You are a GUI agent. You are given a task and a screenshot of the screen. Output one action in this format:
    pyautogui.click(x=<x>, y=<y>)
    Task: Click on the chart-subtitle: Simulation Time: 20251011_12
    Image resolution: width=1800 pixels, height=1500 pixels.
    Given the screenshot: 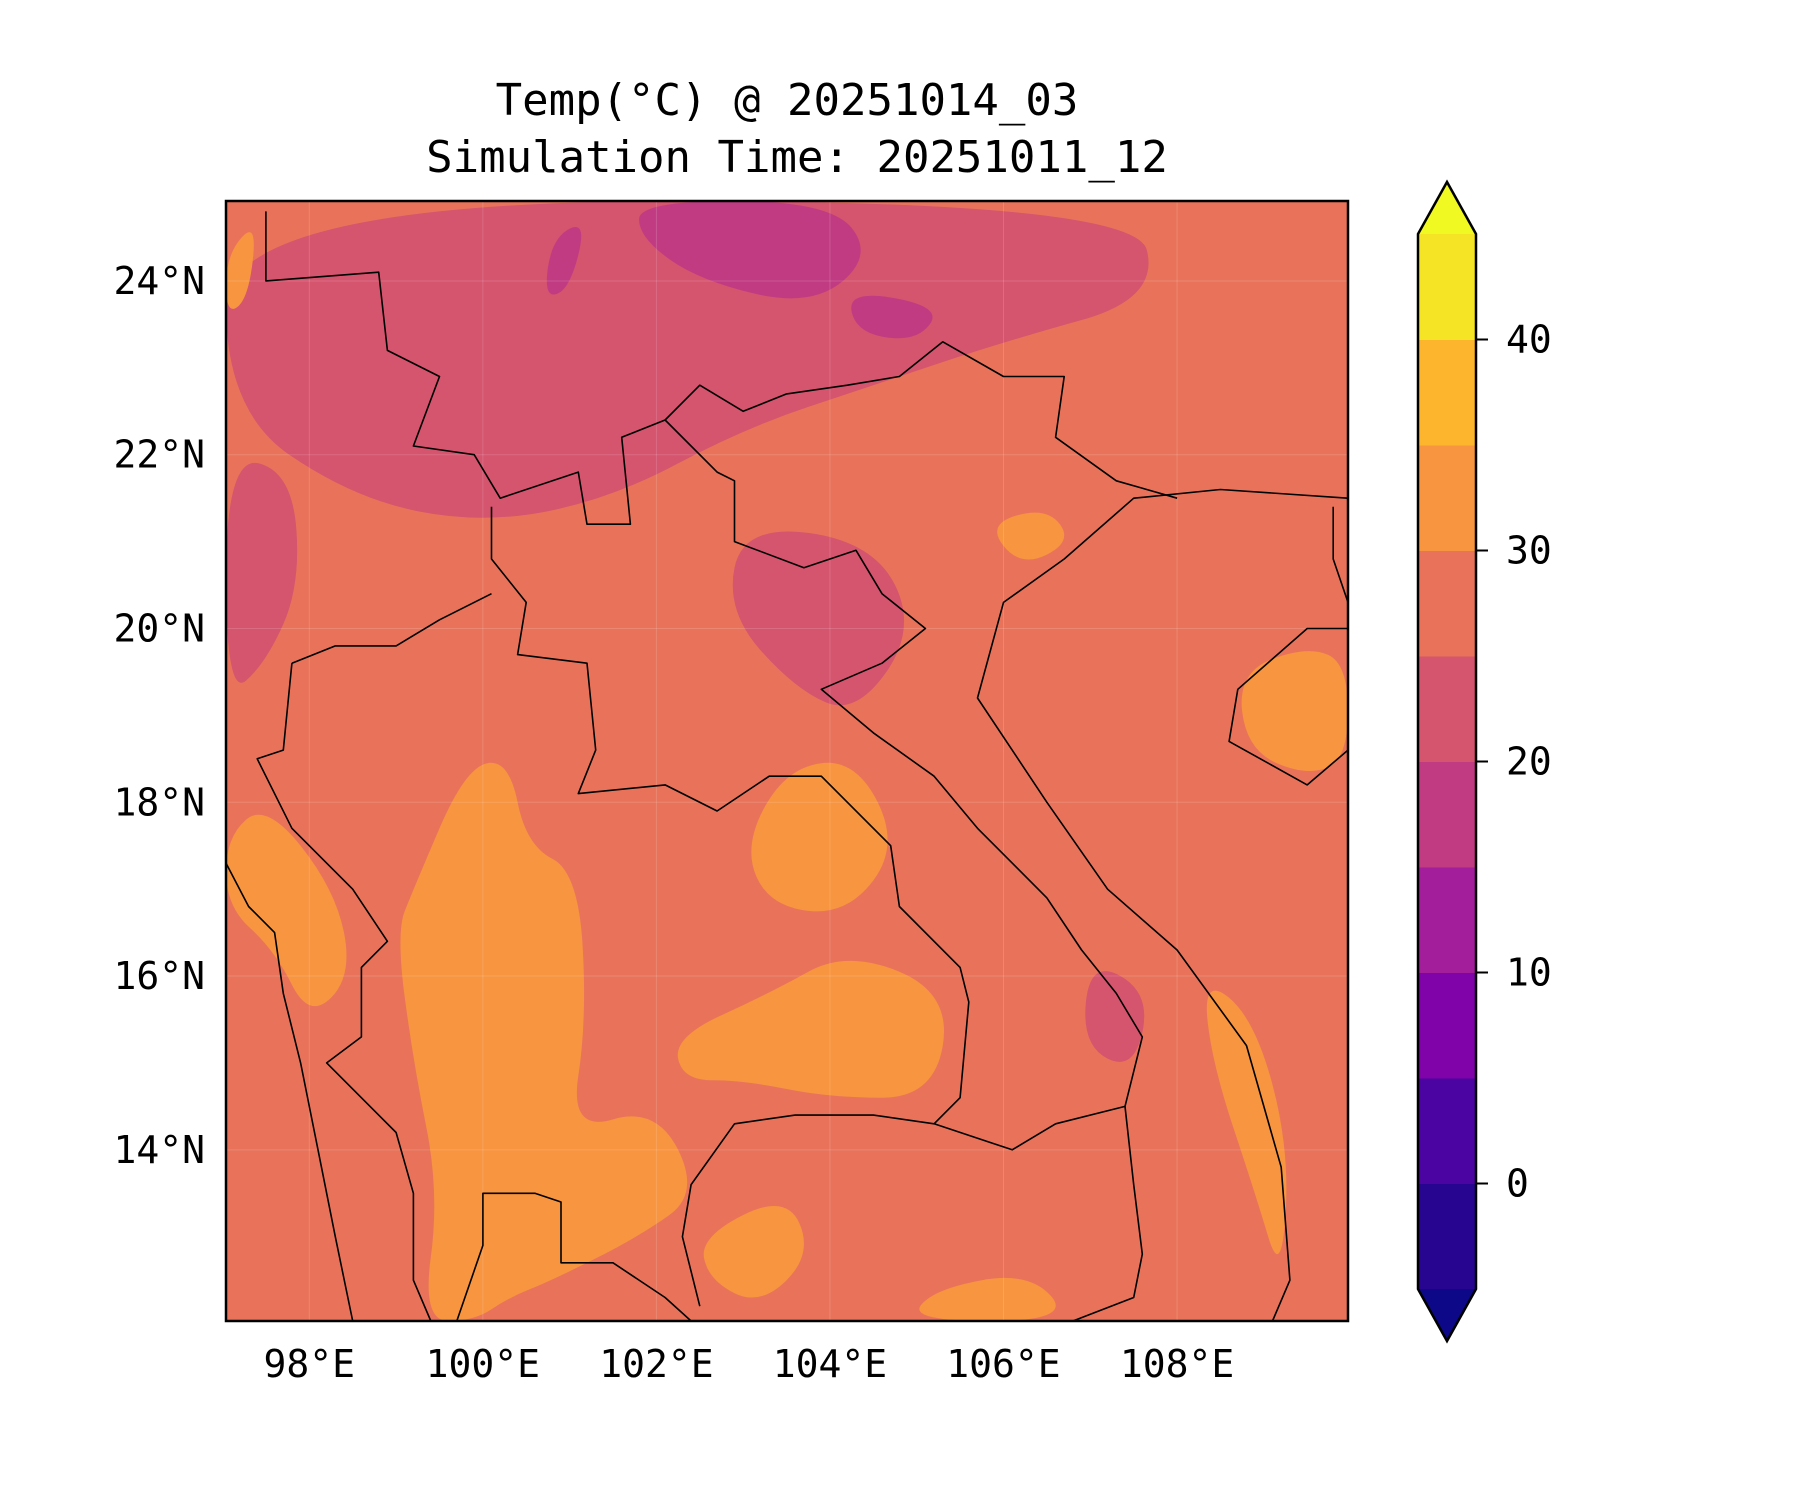 What is the action you would take?
    pyautogui.click(x=797, y=157)
    